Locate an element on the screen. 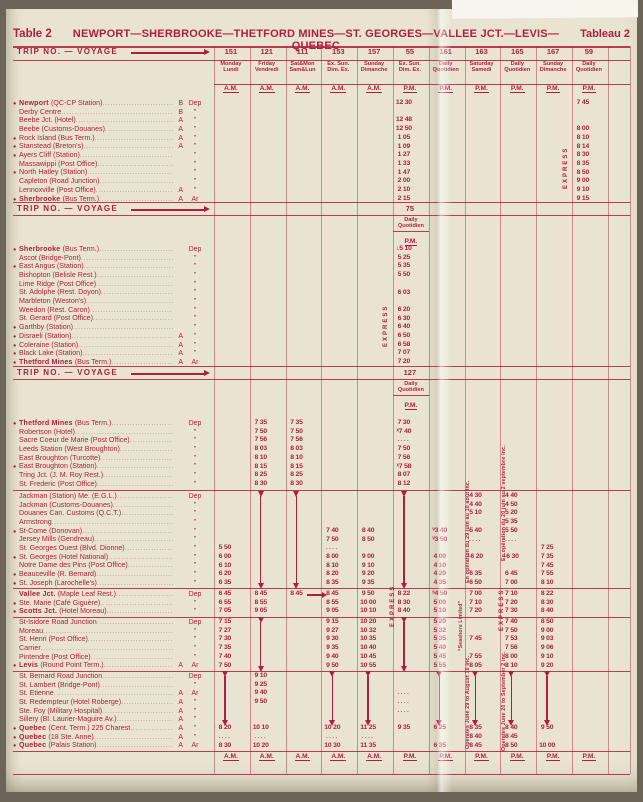 The image size is (643, 802). station-label: ●Ayers Cliff (Station) ” is located at coordinates (110, 155).